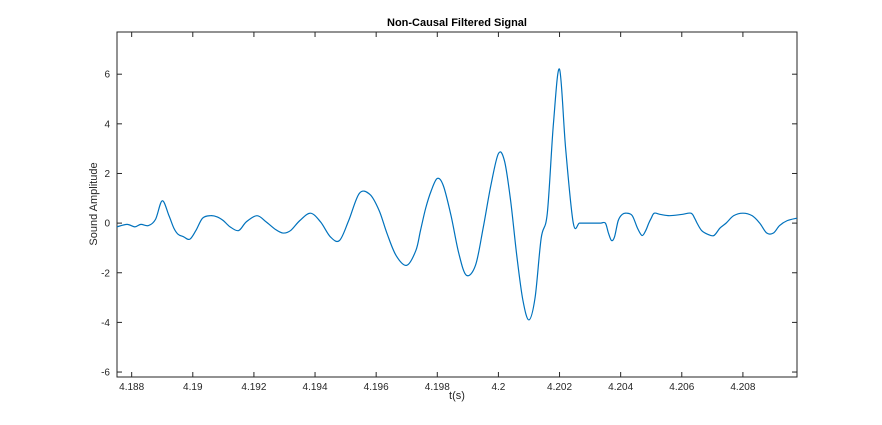 The width and height of the screenshot is (882, 425). I want to click on x-tick-label: 4.19, so click(193, 387).